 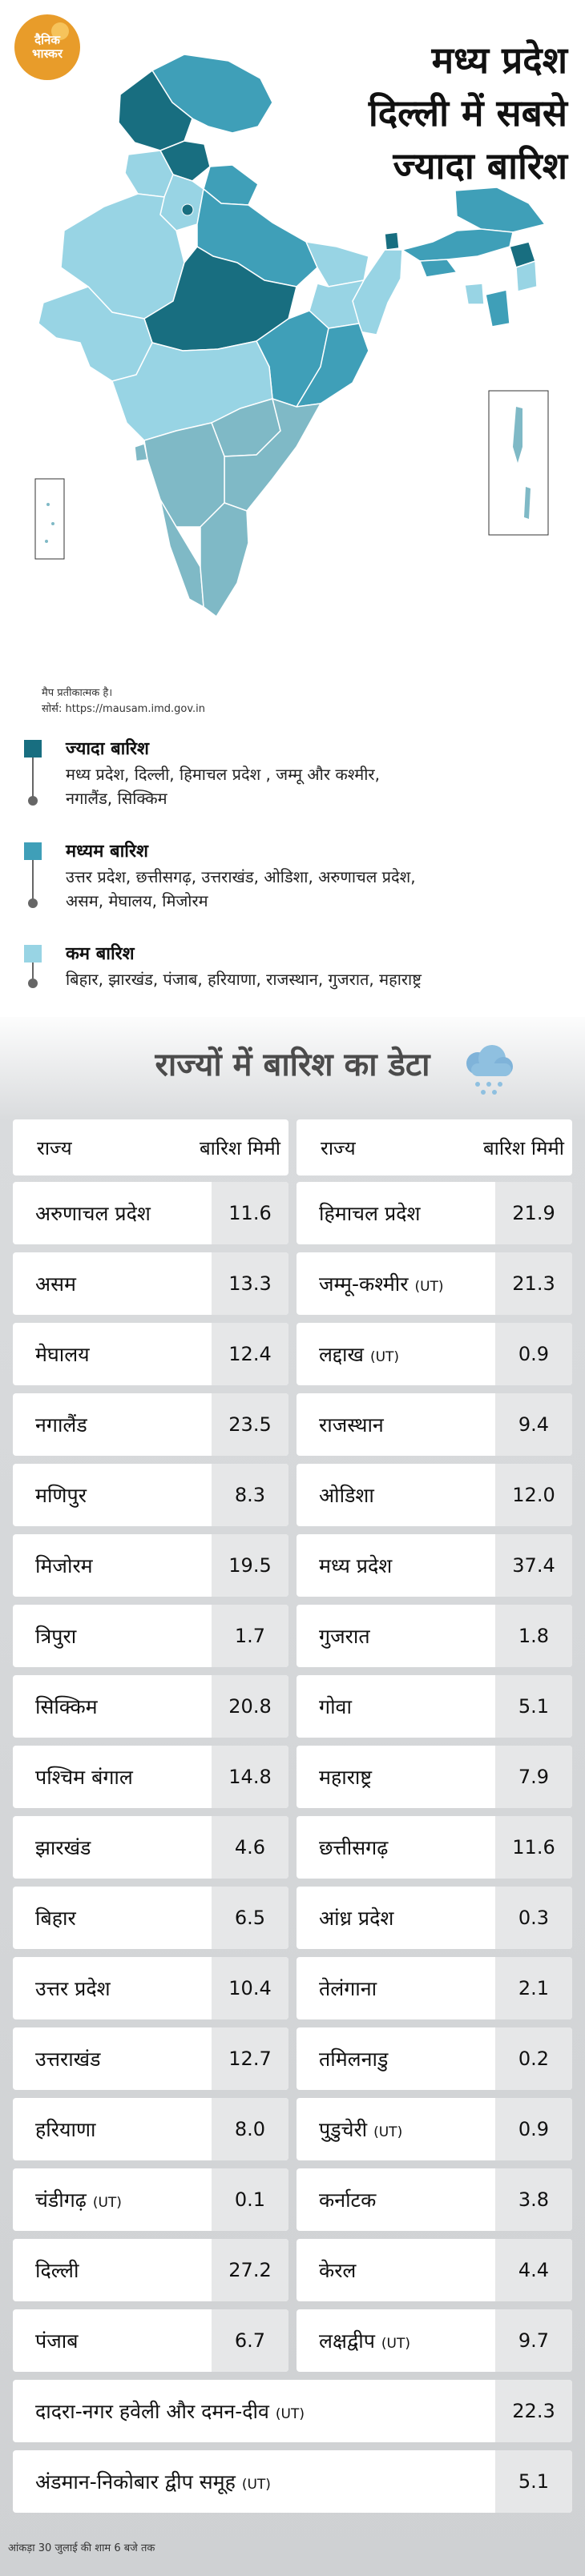 I want to click on state-name: ओडिशा, so click(x=396, y=1495).